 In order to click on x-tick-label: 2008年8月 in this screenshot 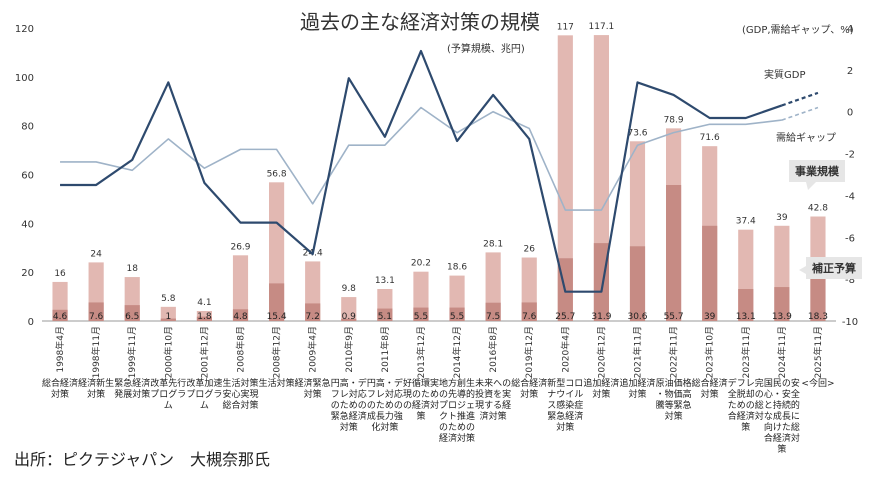, I will do `click(241, 349)`.